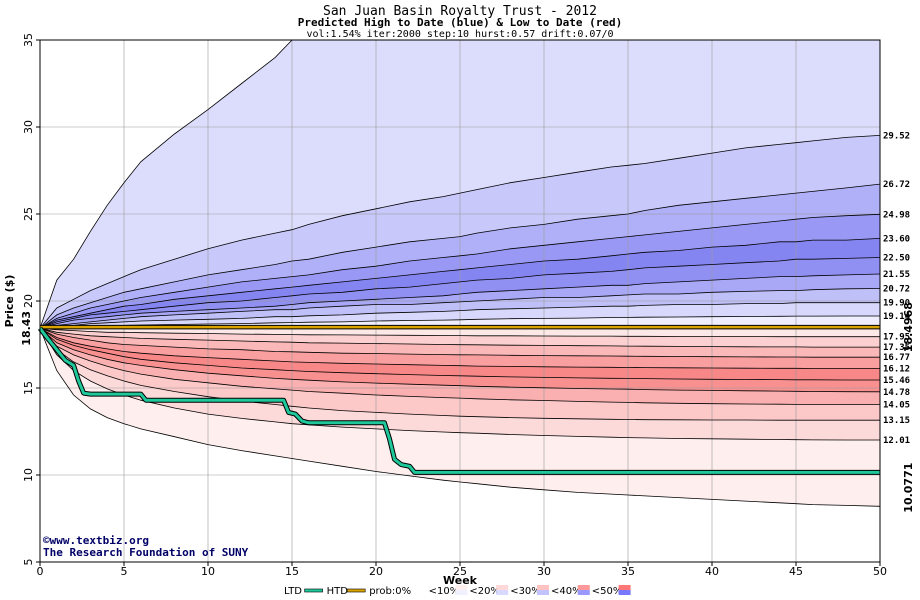  I want to click on band-end-label: 23.60, so click(896, 239).